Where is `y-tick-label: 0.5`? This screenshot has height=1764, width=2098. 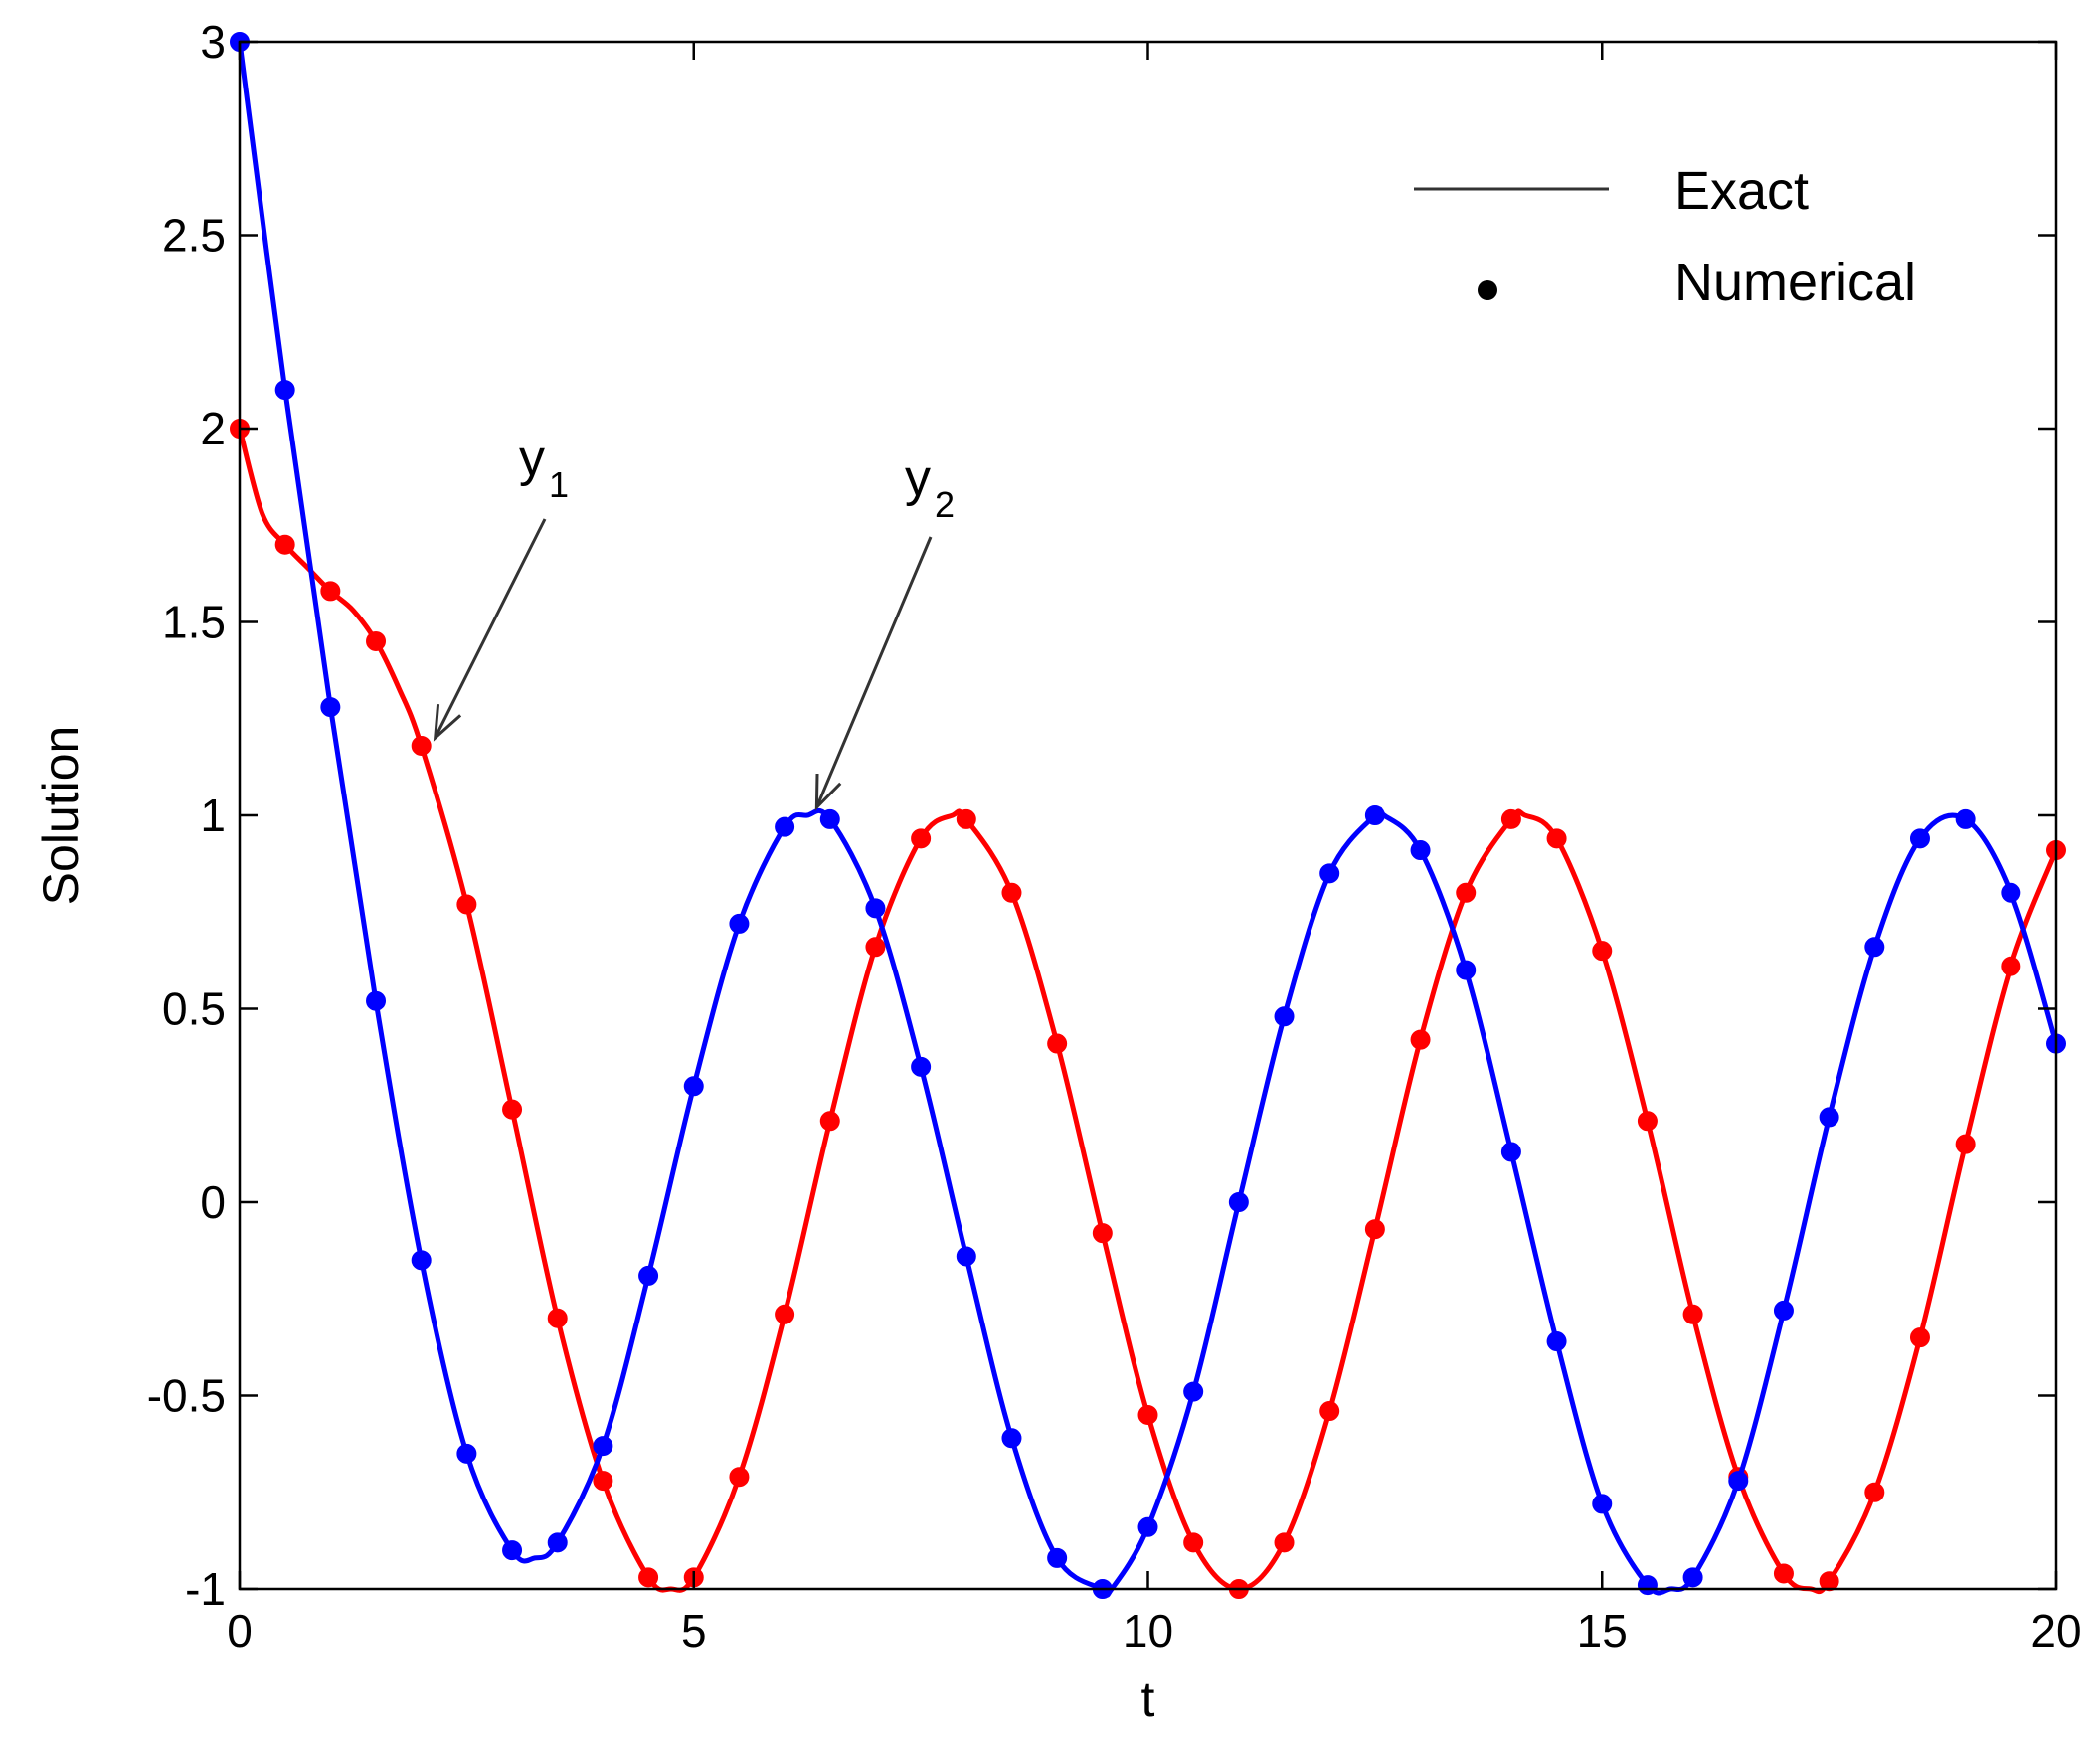 y-tick-label: 0.5 is located at coordinates (194, 1009).